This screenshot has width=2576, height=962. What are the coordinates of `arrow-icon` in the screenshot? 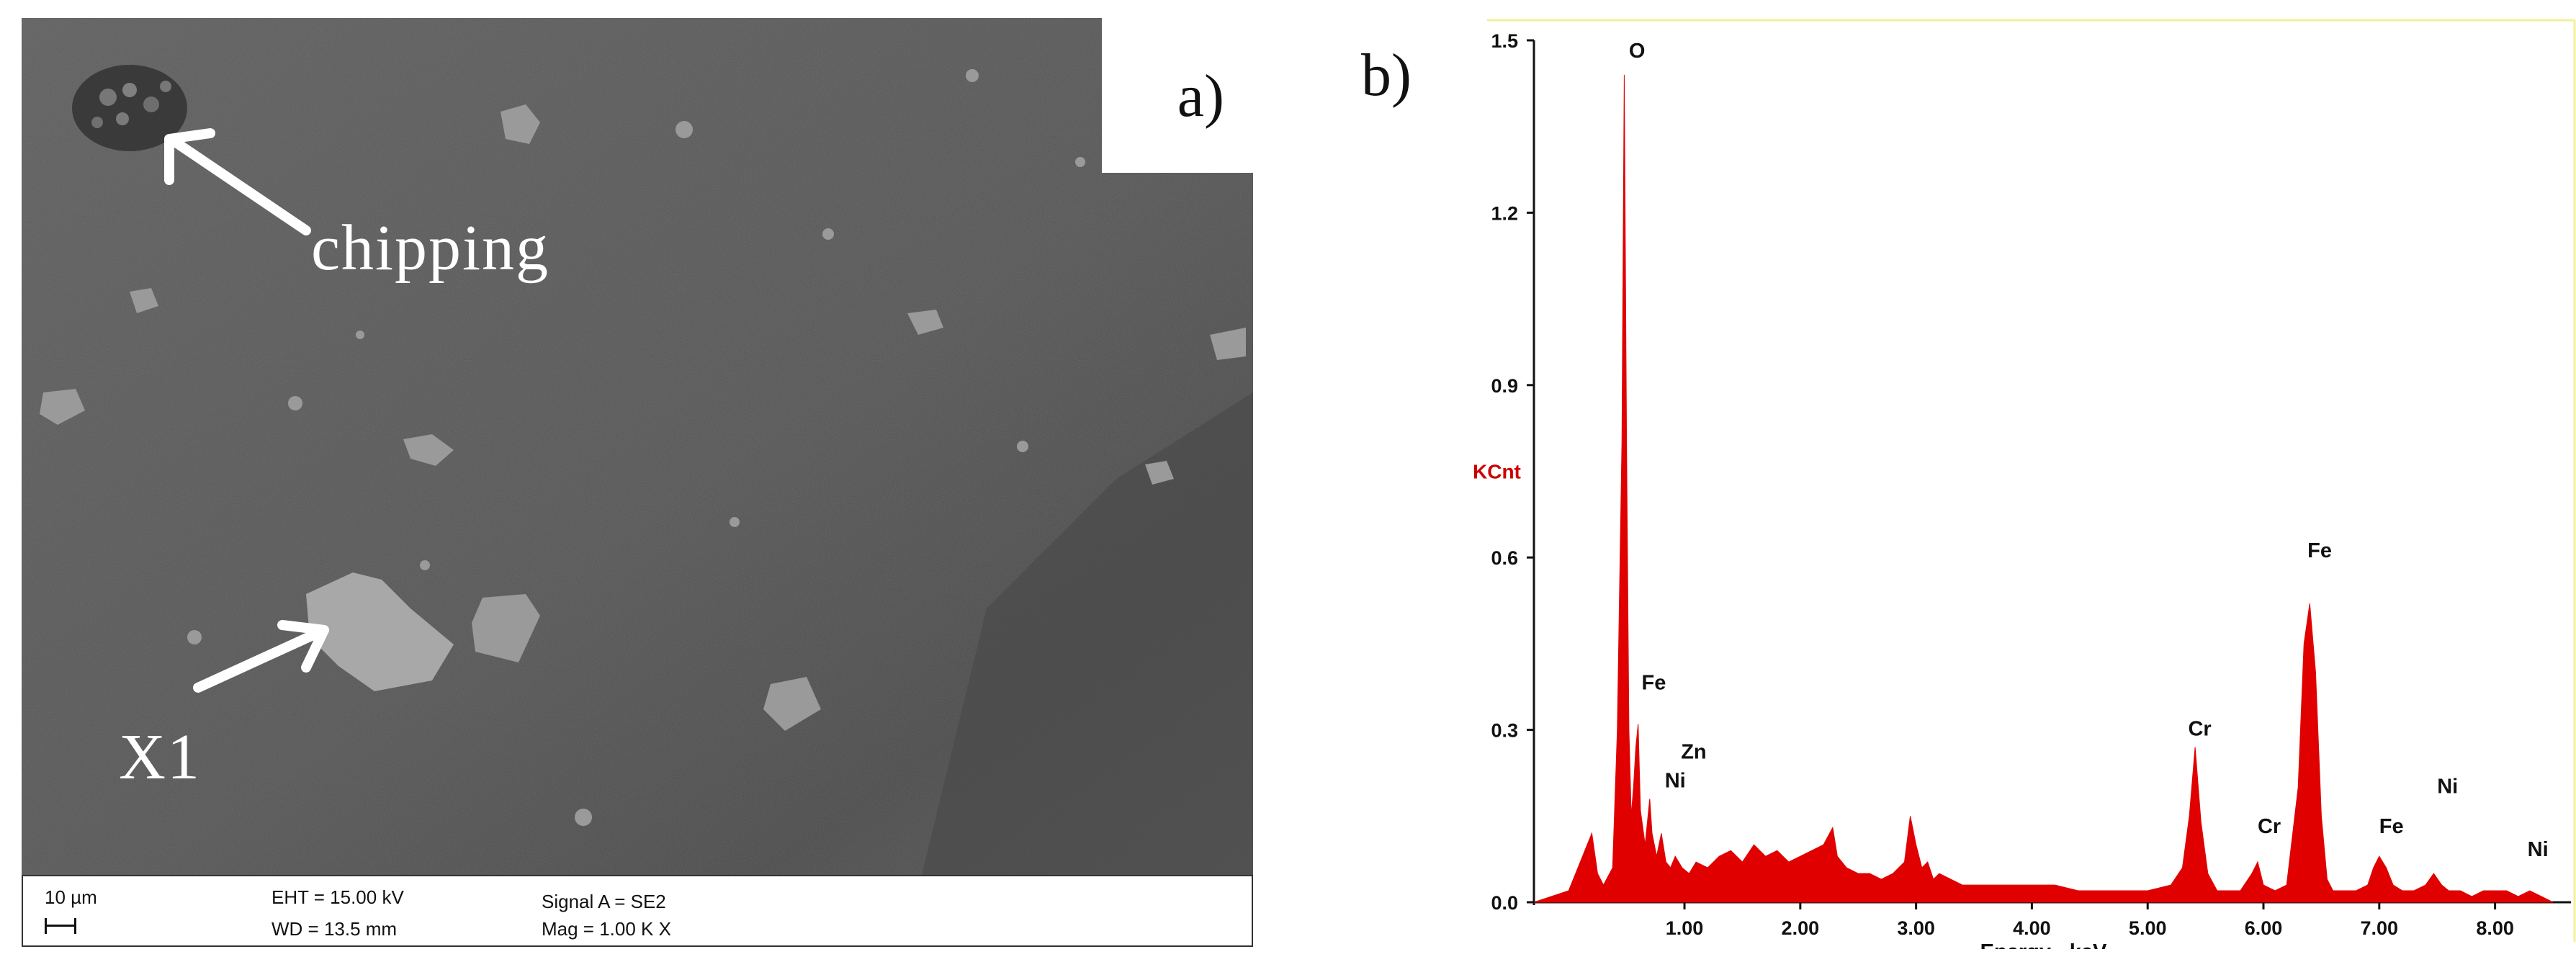 It's located at (246, 410).